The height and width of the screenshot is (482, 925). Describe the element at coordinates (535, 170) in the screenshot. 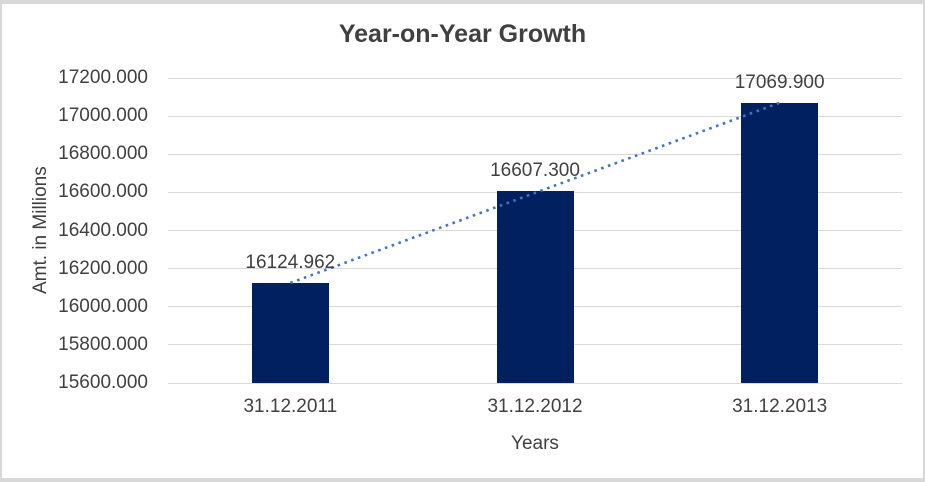

I see `bar-data-label: 16607.300` at that location.